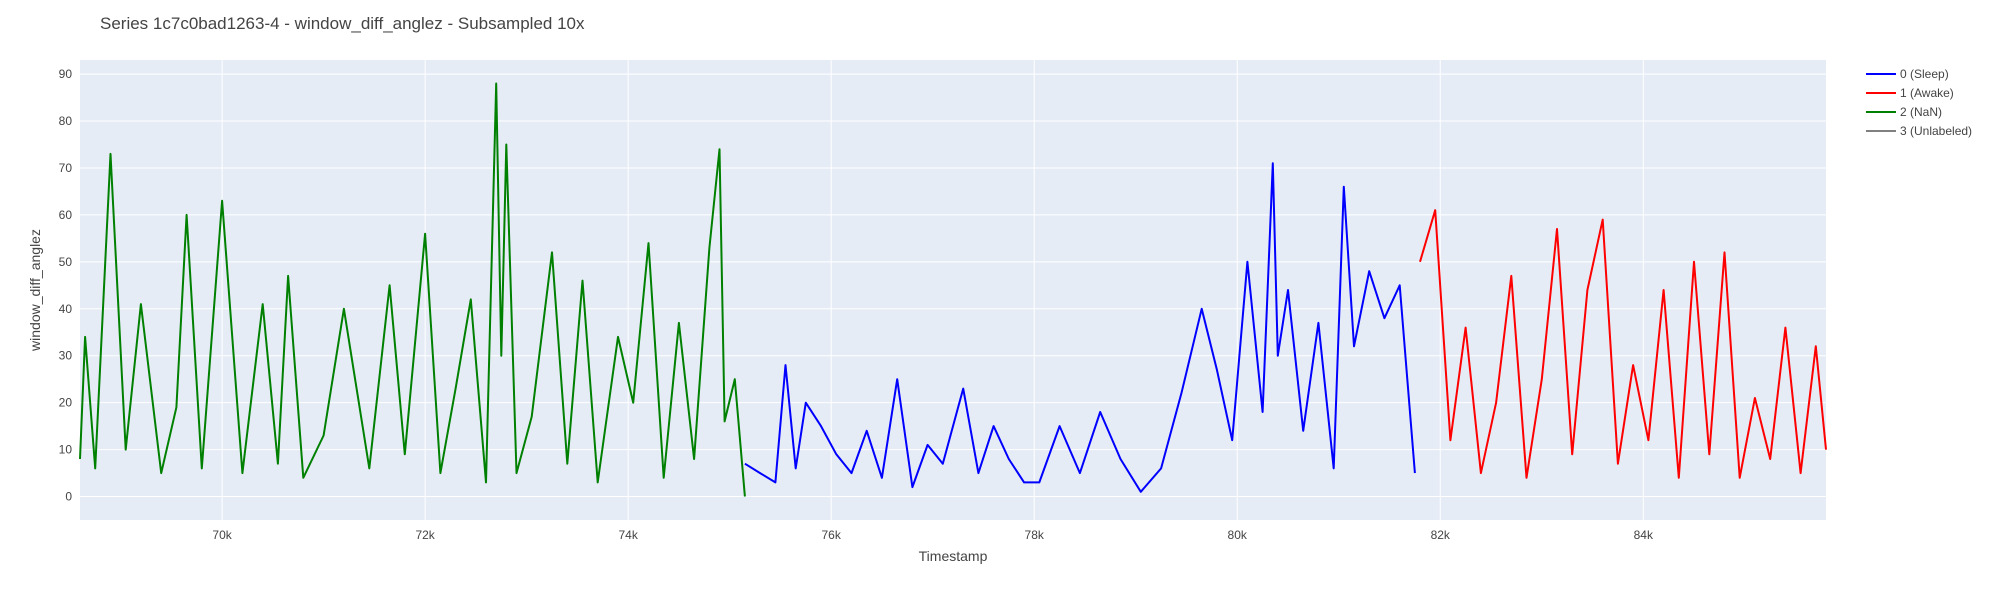 Image resolution: width=2000 pixels, height=600 pixels. I want to click on y-tick-label: 70, so click(66, 168).